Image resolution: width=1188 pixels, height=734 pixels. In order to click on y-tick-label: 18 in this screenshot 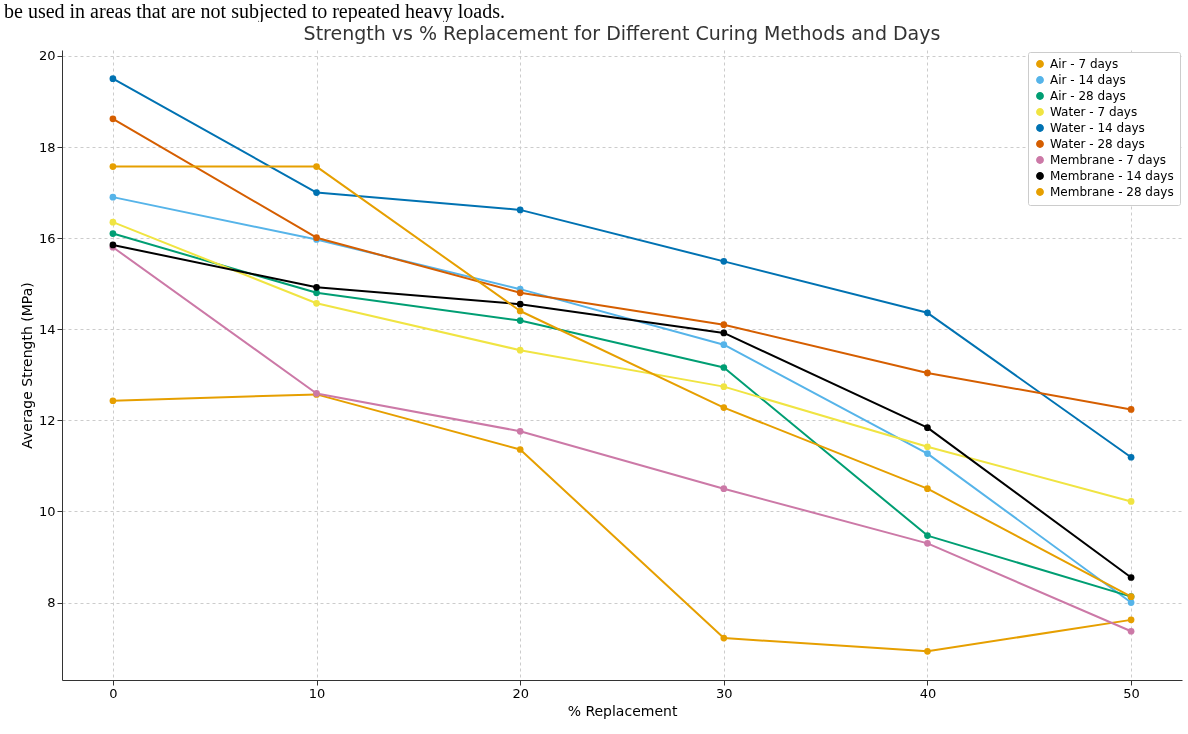, I will do `click(47, 147)`.